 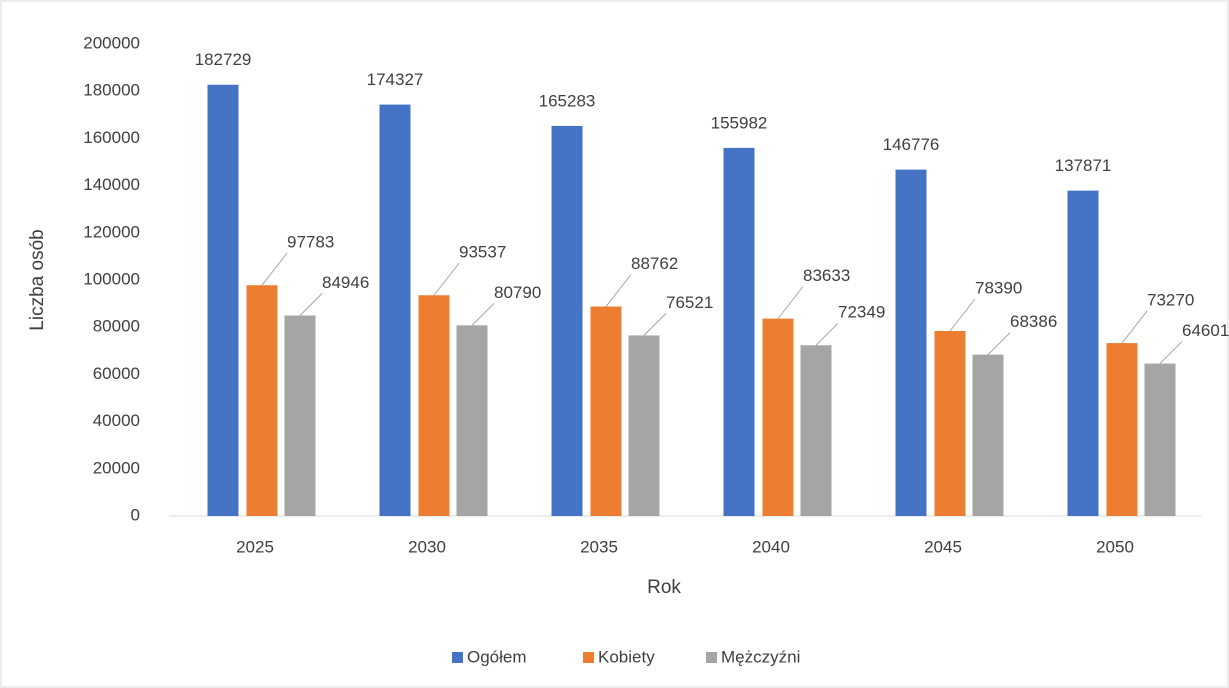 What do you see at coordinates (1170, 300) in the screenshot?
I see `data-label: 73270` at bounding box center [1170, 300].